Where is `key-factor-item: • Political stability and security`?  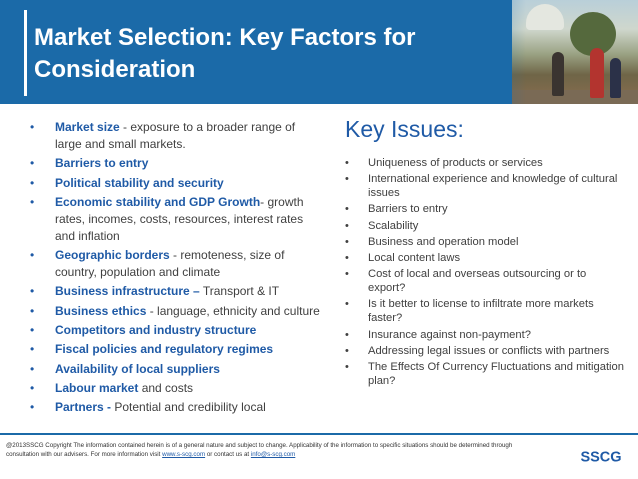
key-factor-item: • Political stability and security is located at coordinates (176, 183).